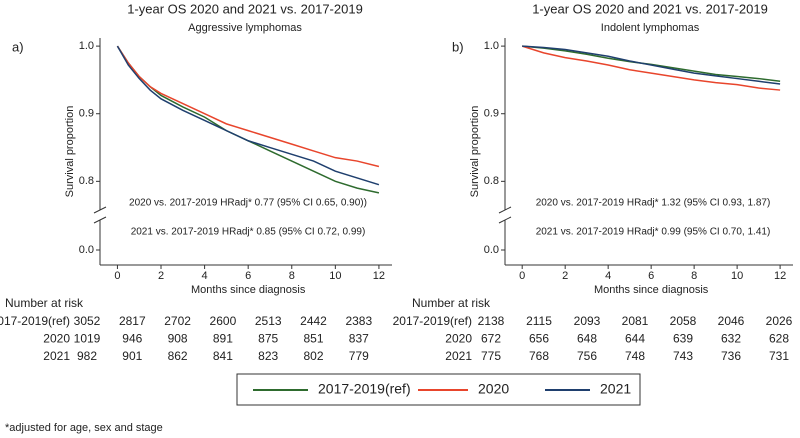  Describe the element at coordinates (132, 321) in the screenshot. I see `risk-value: 2817` at that location.